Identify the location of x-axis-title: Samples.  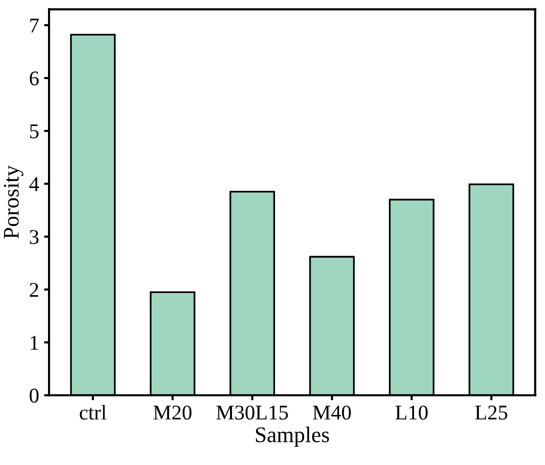
(292, 436).